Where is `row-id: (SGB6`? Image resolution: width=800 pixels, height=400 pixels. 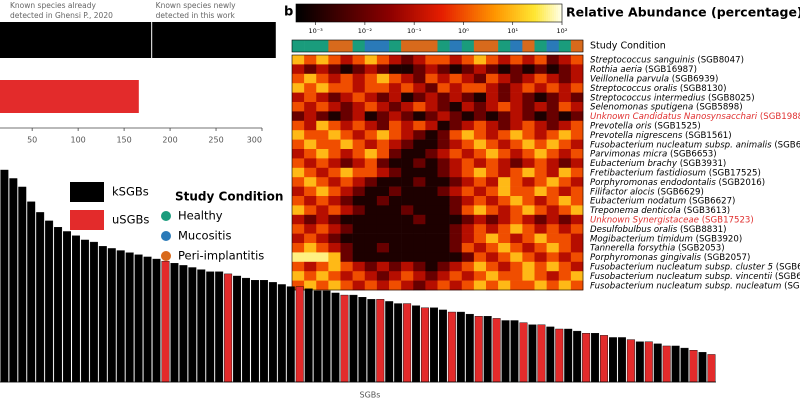
row-id: (SGB6 is located at coordinates (787, 276).